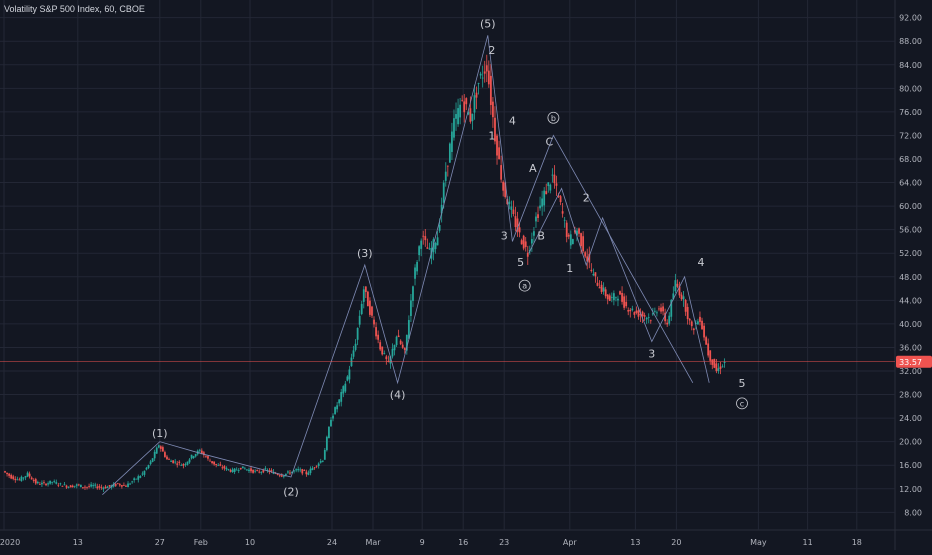 This screenshot has width=932, height=555. I want to click on y-tick-label: 32.00, so click(910, 371).